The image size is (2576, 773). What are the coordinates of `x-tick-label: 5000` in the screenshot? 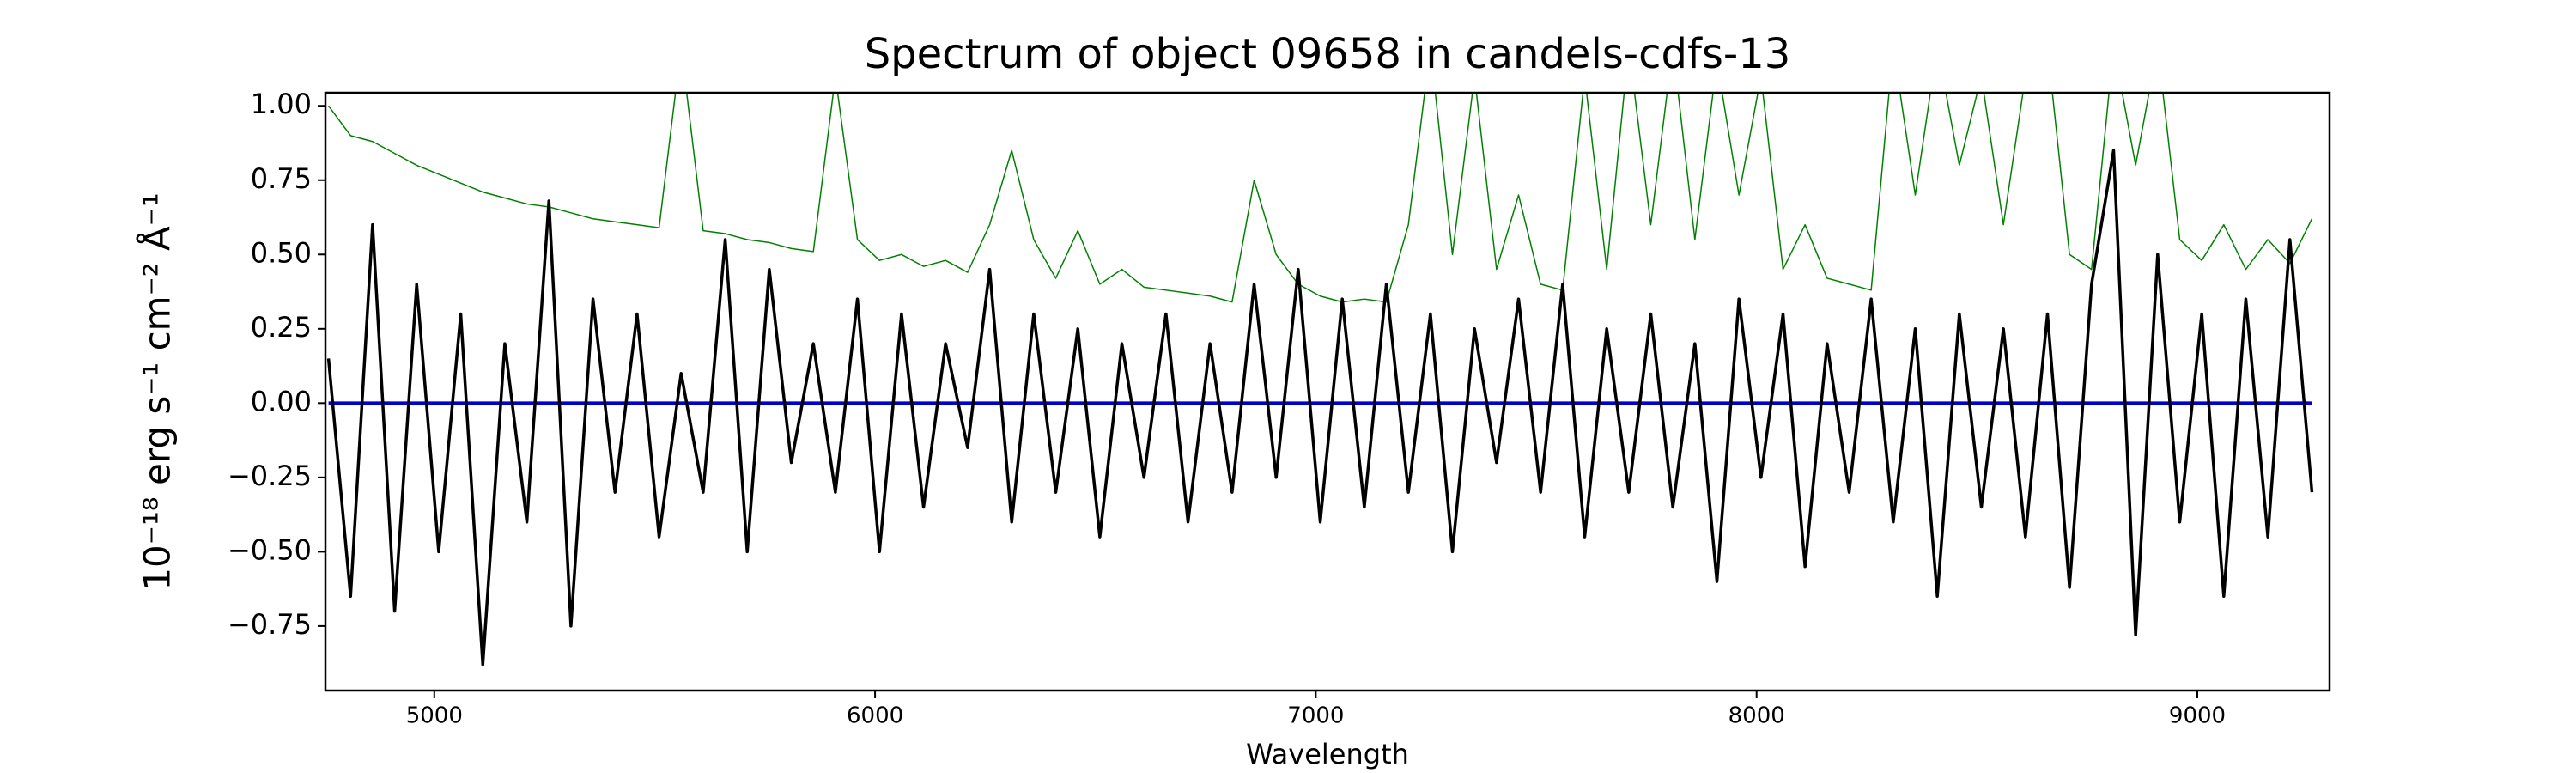 It's located at (434, 716).